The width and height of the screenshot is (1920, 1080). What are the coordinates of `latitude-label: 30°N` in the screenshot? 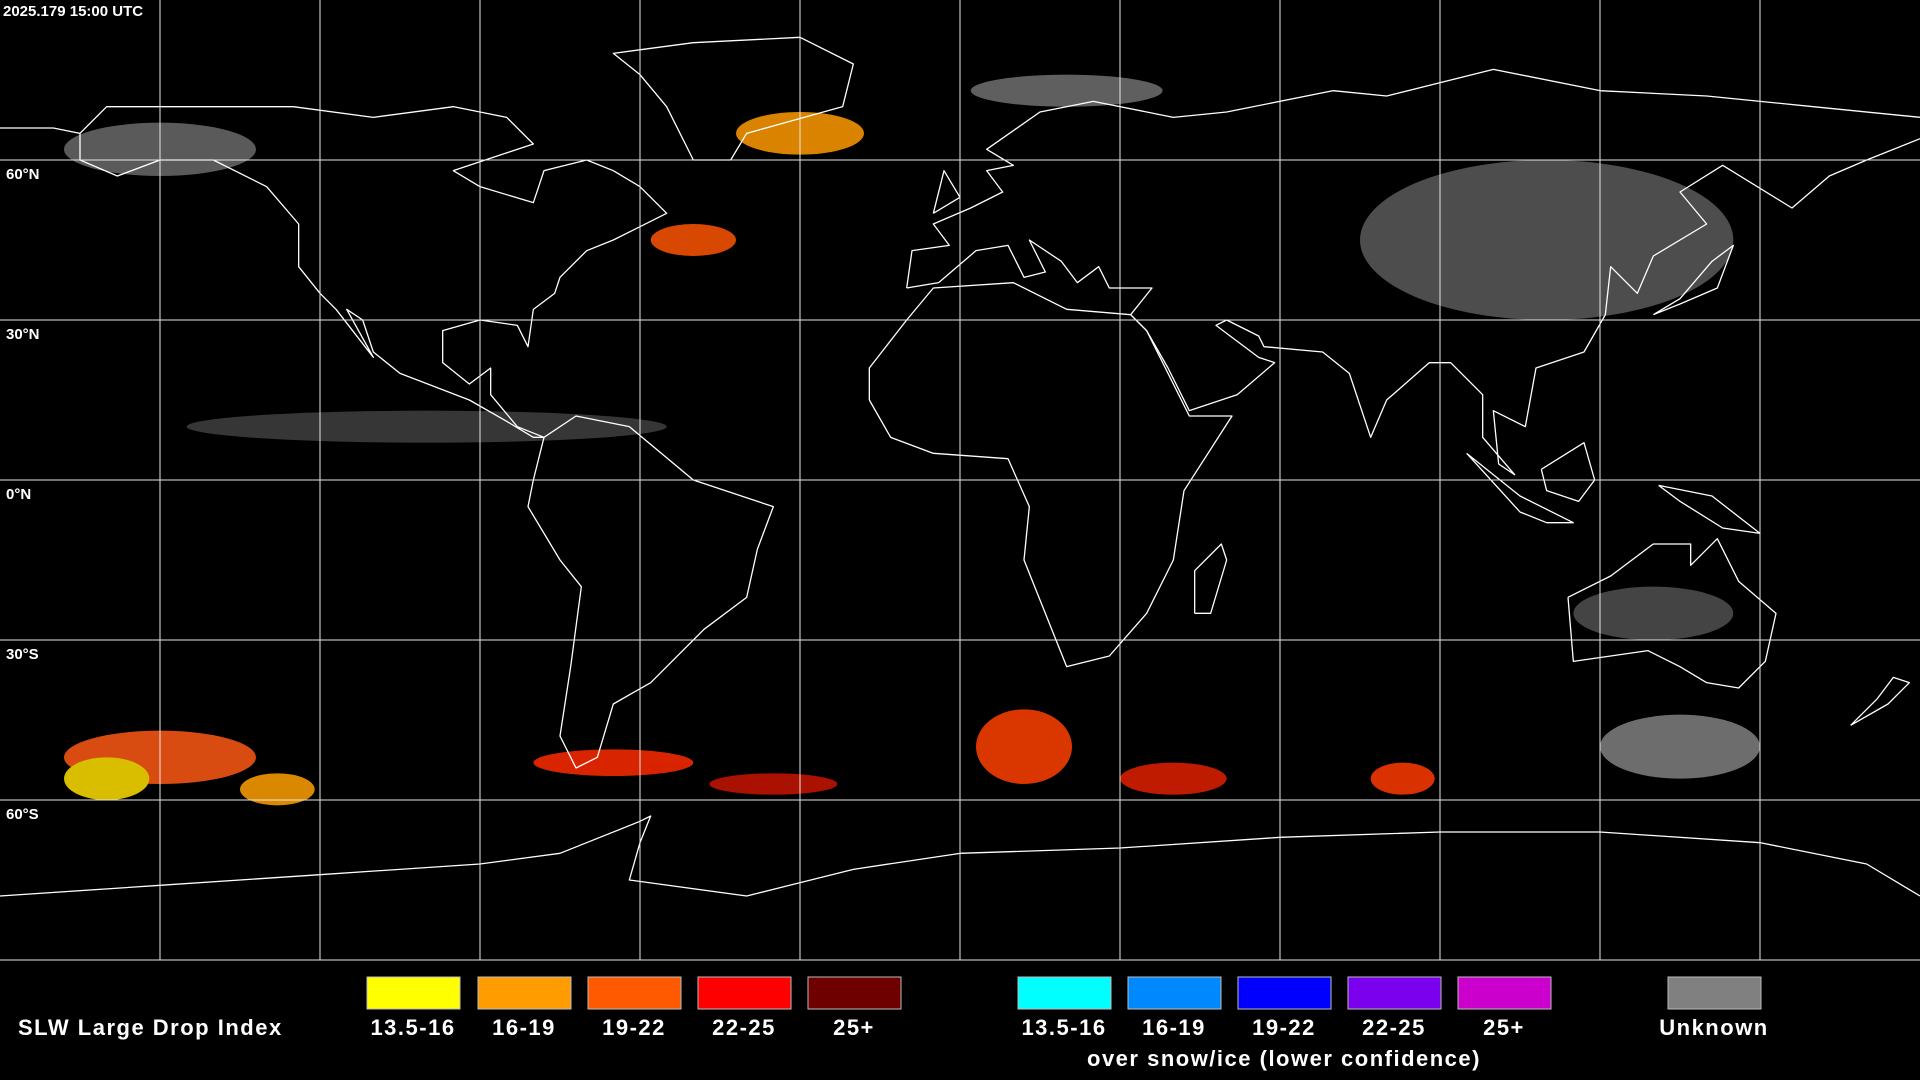 It's located at (23, 334).